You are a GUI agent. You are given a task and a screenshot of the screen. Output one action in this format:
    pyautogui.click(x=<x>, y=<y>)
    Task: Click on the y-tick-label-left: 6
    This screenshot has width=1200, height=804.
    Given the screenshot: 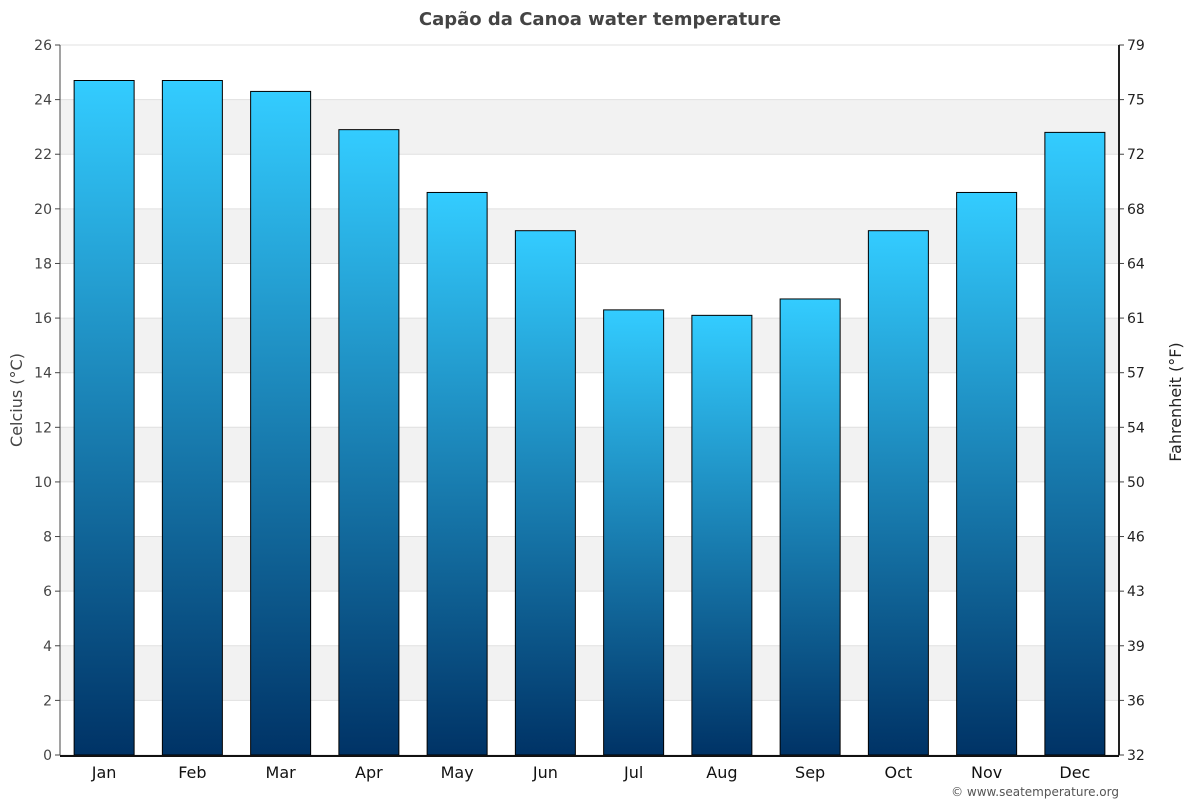 What is the action you would take?
    pyautogui.click(x=47, y=592)
    